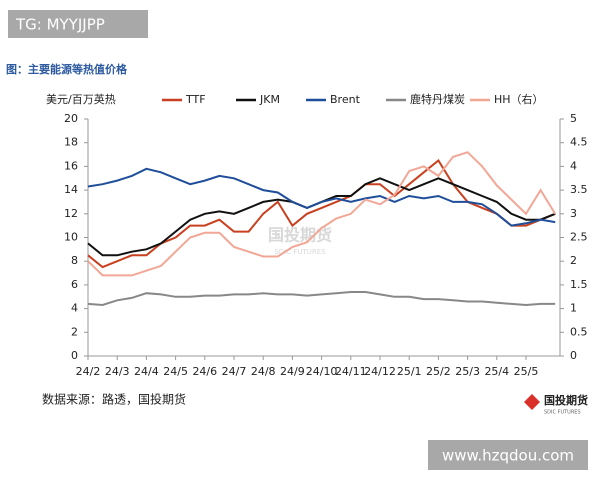 This screenshot has width=600, height=484. What do you see at coordinates (204, 371) in the screenshot?
I see `x-tick-label: 24/6` at bounding box center [204, 371].